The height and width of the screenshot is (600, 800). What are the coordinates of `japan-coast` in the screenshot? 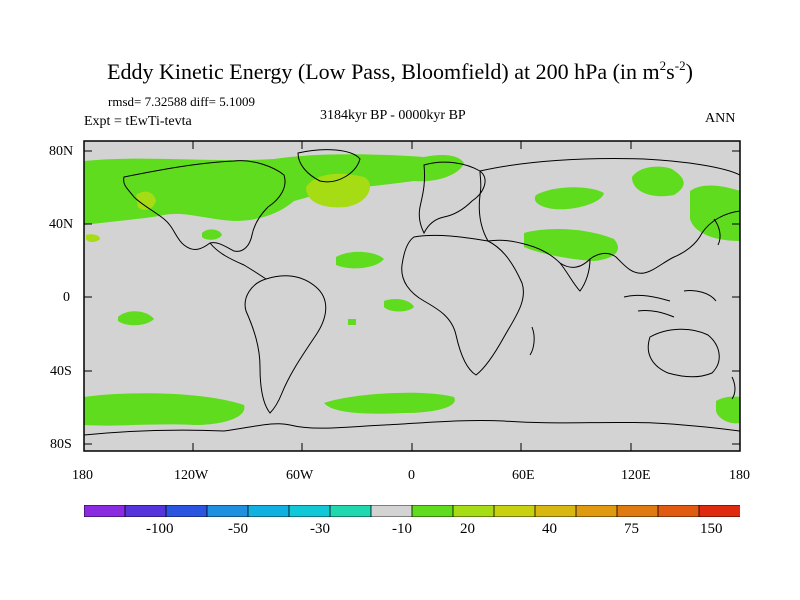 It's located at (717, 232).